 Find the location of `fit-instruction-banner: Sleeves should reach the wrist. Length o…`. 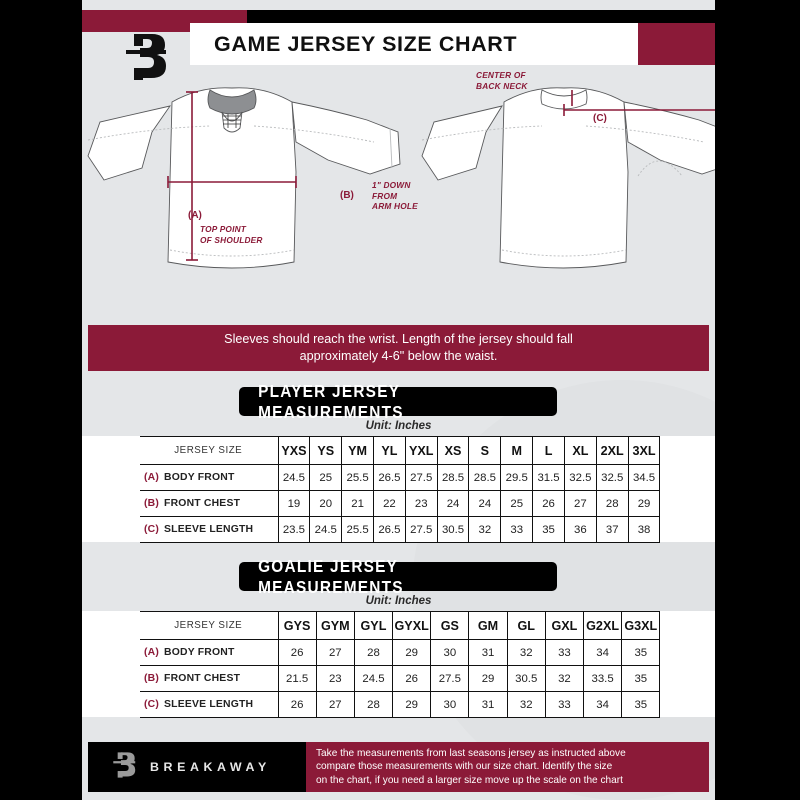

fit-instruction-banner: Sleeves should reach the wrist. Length o… is located at coordinates (398, 348).